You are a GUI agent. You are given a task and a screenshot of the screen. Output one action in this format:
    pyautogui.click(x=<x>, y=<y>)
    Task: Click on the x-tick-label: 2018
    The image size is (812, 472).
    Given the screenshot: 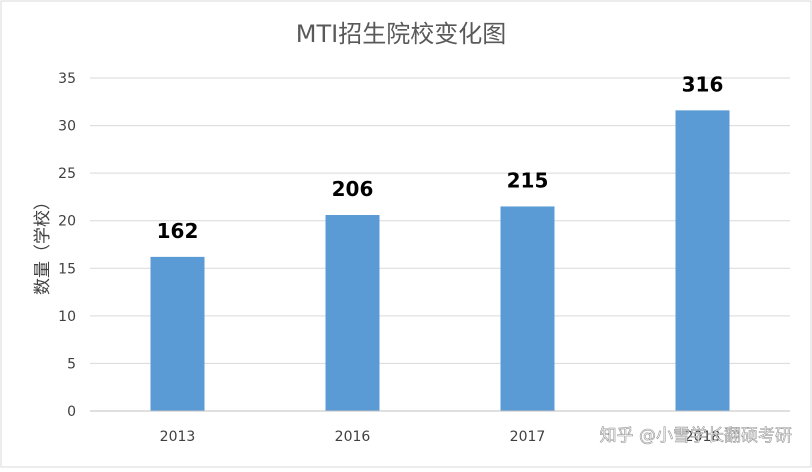 What is the action you would take?
    pyautogui.click(x=703, y=437)
    